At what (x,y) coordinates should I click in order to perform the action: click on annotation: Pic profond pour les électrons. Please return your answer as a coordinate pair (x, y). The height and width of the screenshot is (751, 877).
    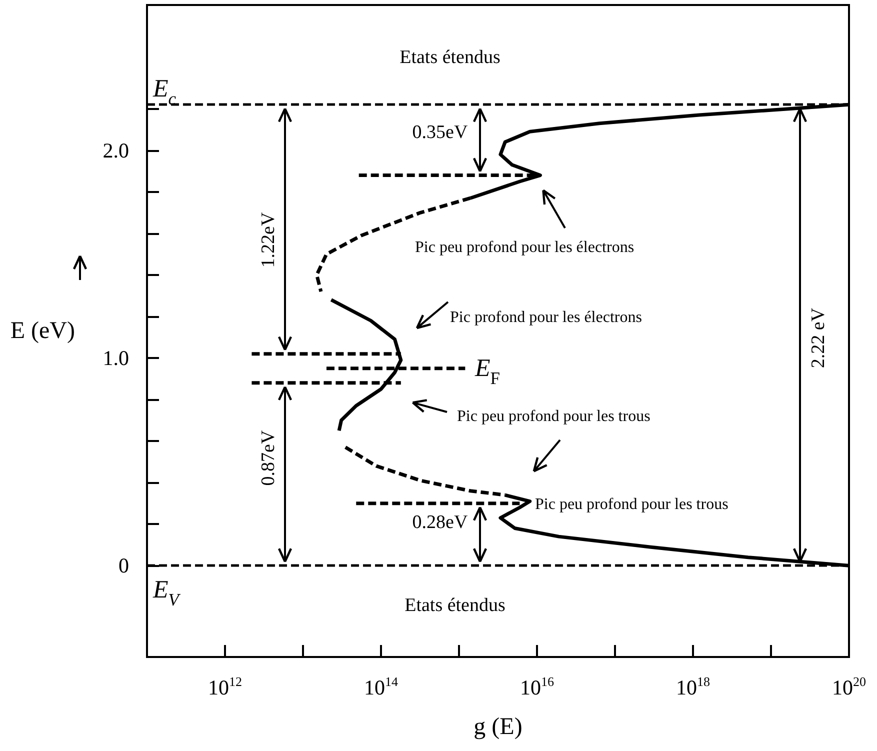
    Looking at the image, I should click on (546, 317).